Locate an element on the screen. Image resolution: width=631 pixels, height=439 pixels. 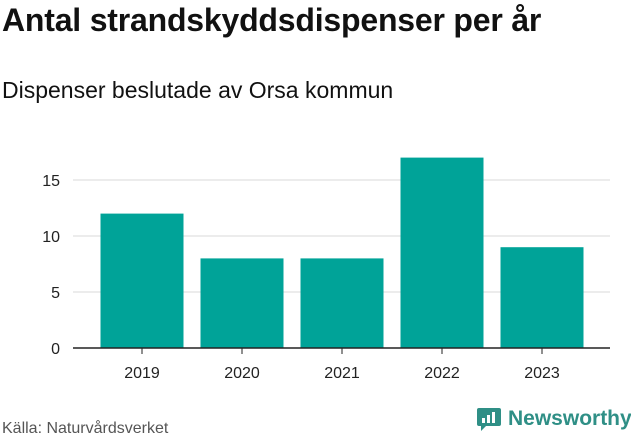
x-tick-label: 2021 is located at coordinates (342, 373).